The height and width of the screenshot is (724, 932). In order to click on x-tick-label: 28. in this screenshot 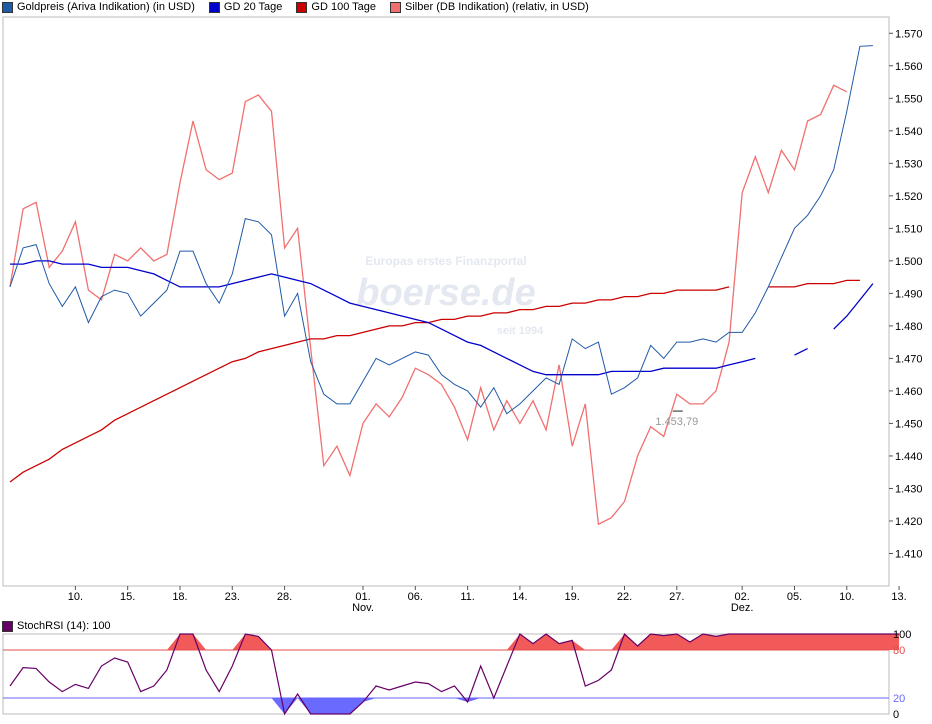, I will do `click(284, 597)`.